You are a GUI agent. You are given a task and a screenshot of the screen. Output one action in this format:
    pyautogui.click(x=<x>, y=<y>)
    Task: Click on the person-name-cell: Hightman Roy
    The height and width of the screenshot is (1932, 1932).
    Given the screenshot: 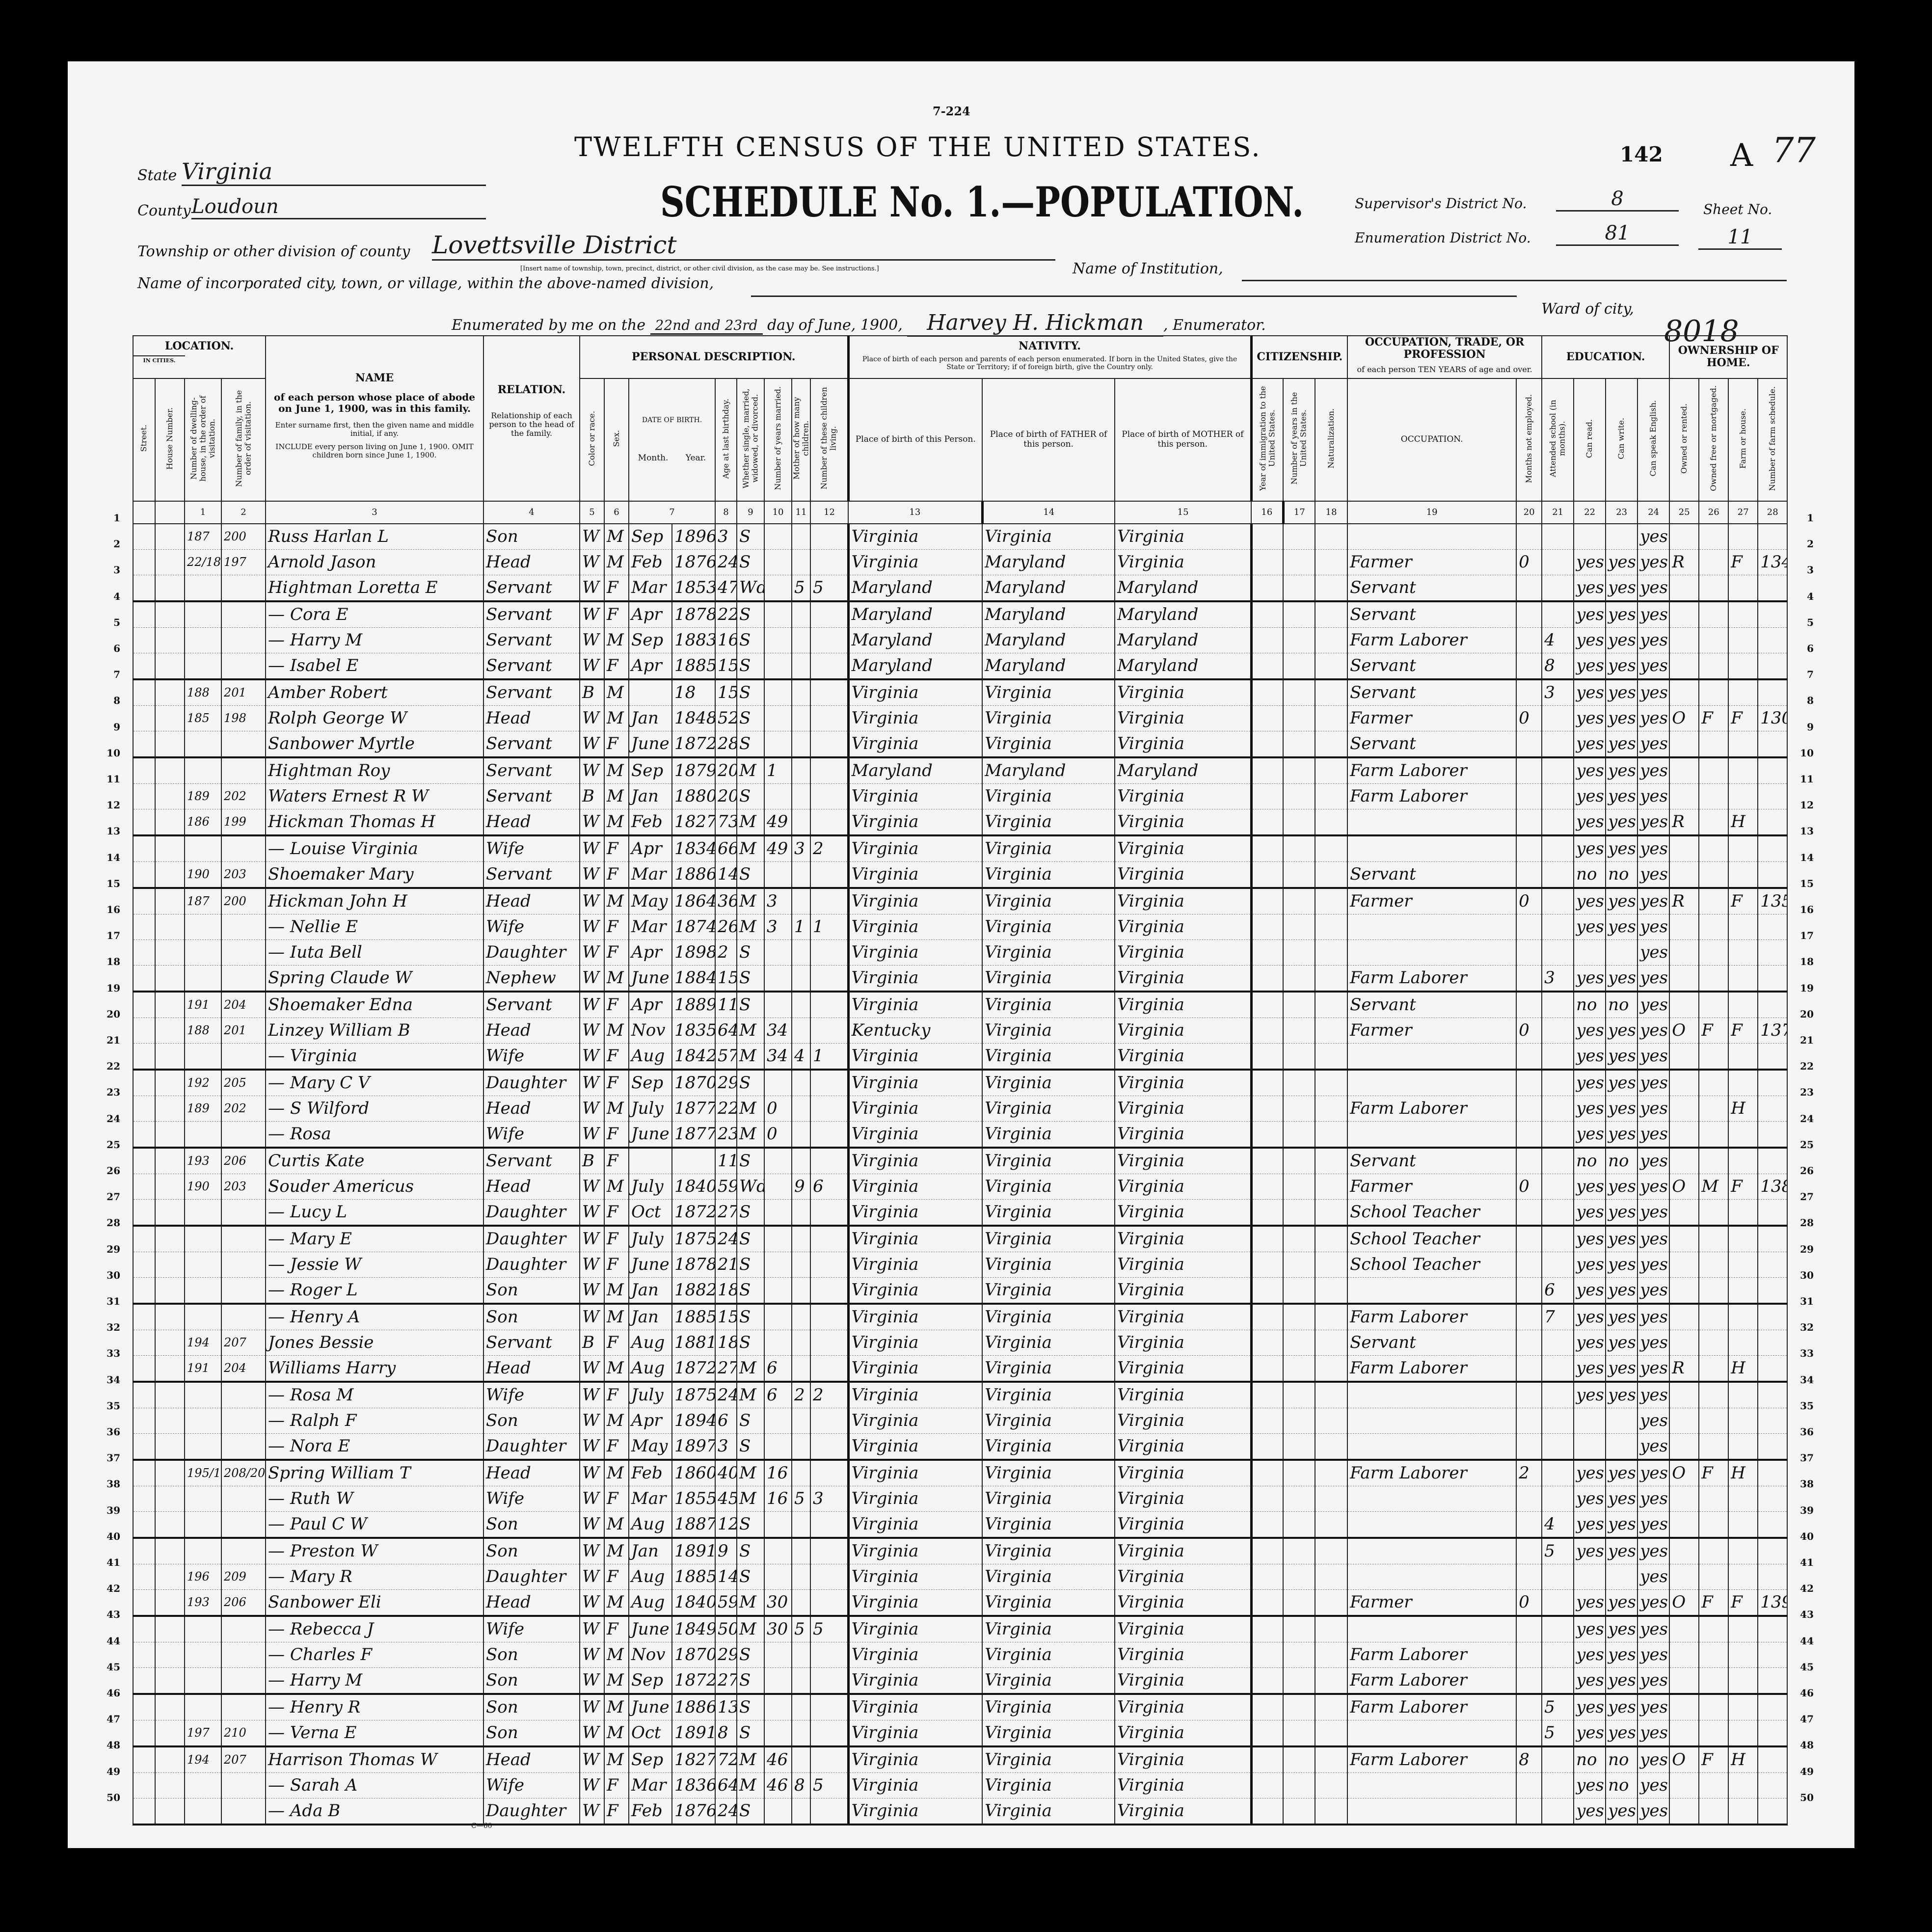 What is the action you would take?
    pyautogui.click(x=374, y=770)
    